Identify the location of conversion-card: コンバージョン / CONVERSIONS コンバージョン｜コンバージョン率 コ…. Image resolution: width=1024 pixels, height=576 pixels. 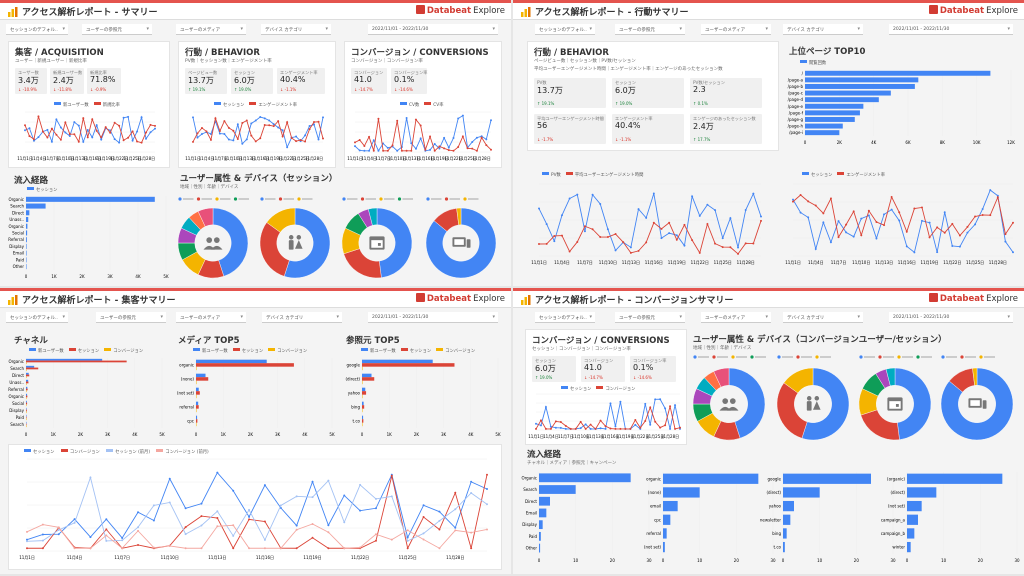
(423, 104).